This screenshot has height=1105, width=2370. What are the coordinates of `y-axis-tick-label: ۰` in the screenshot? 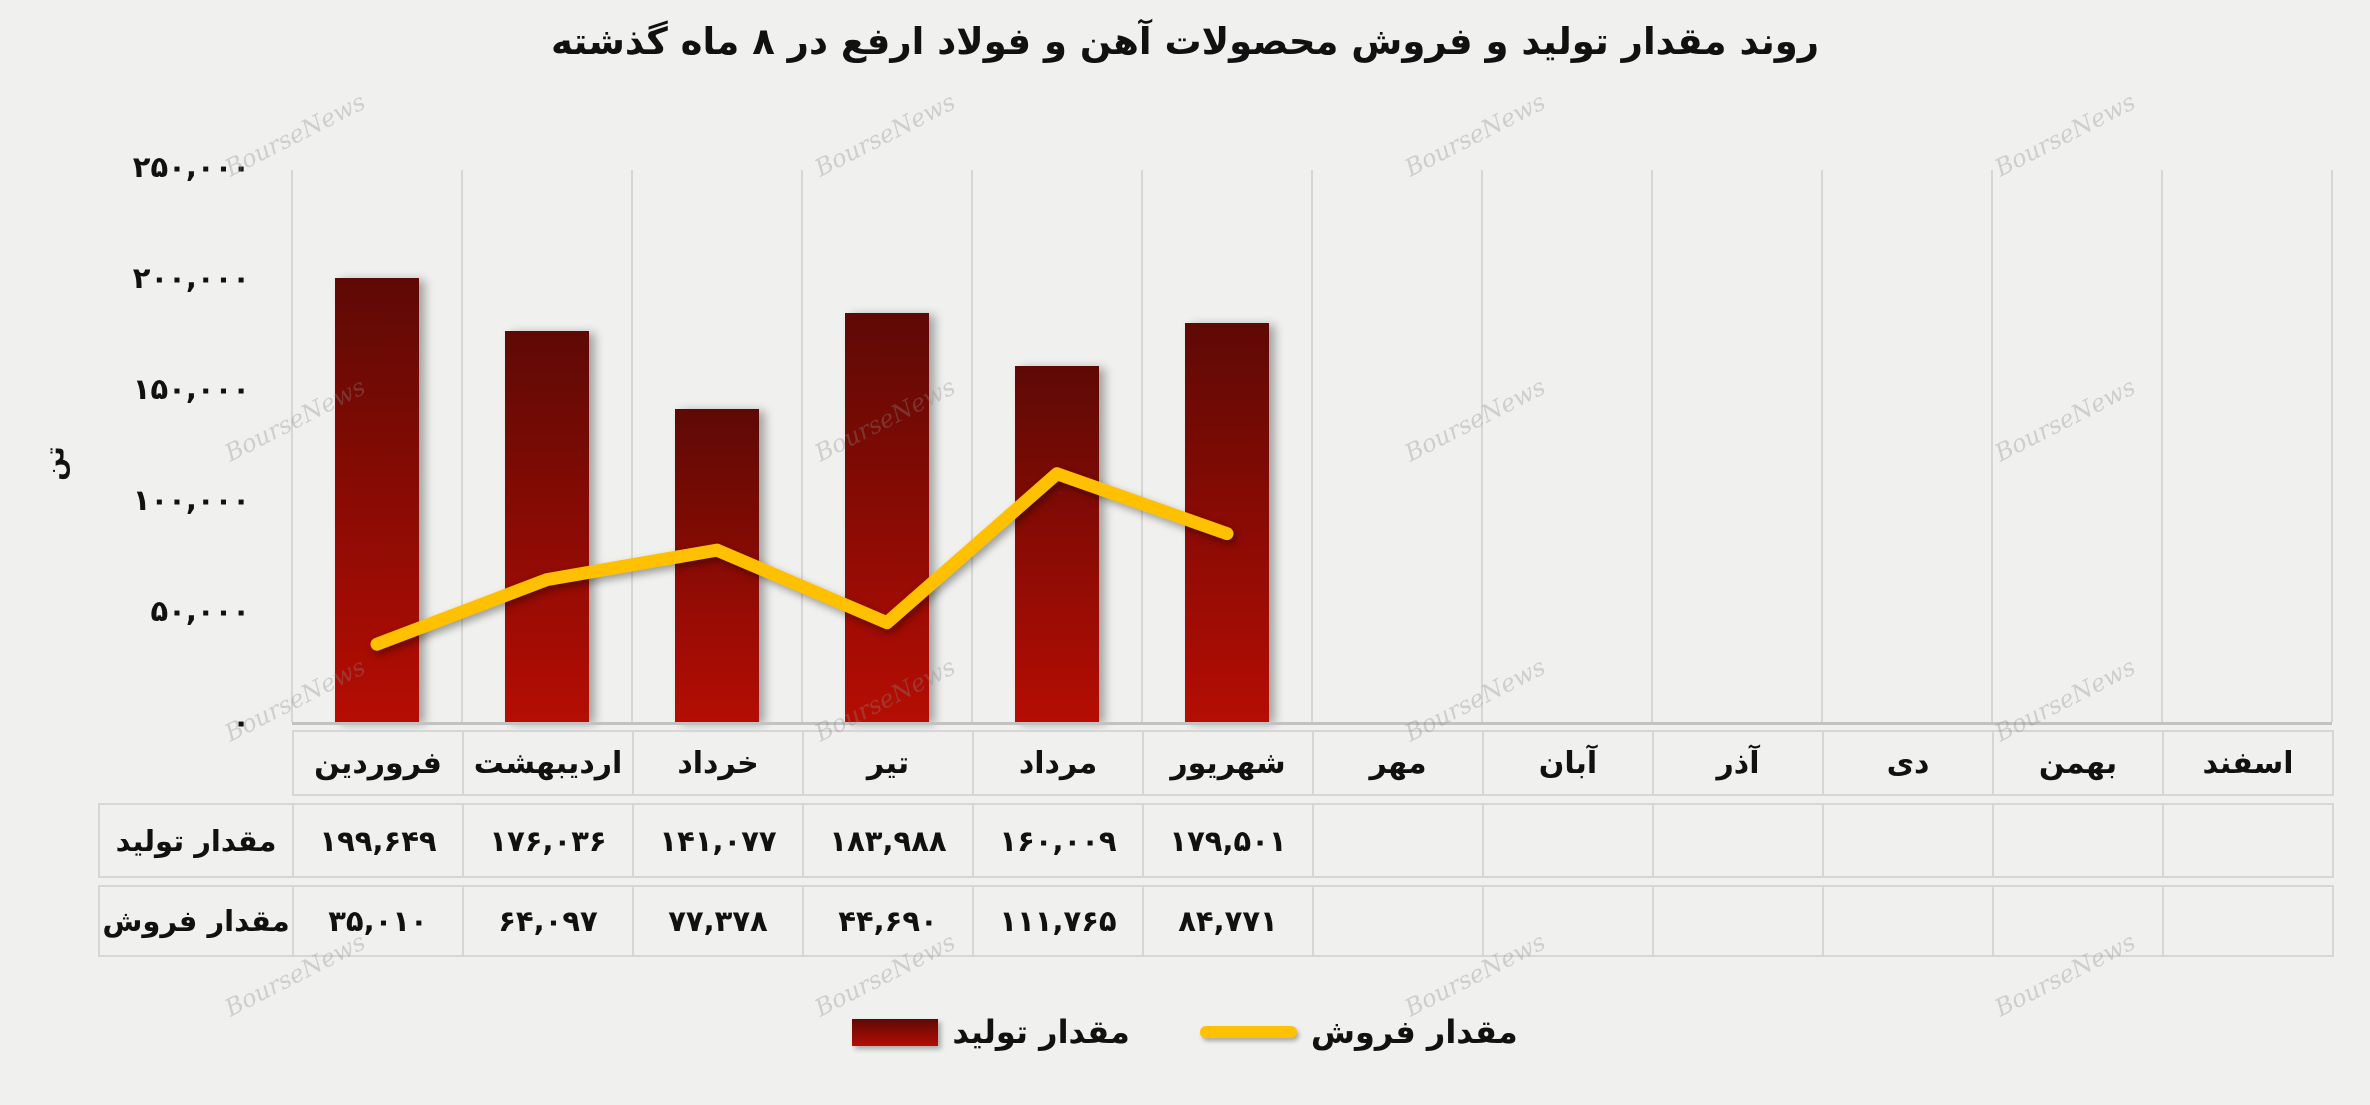 It's located at (241, 722).